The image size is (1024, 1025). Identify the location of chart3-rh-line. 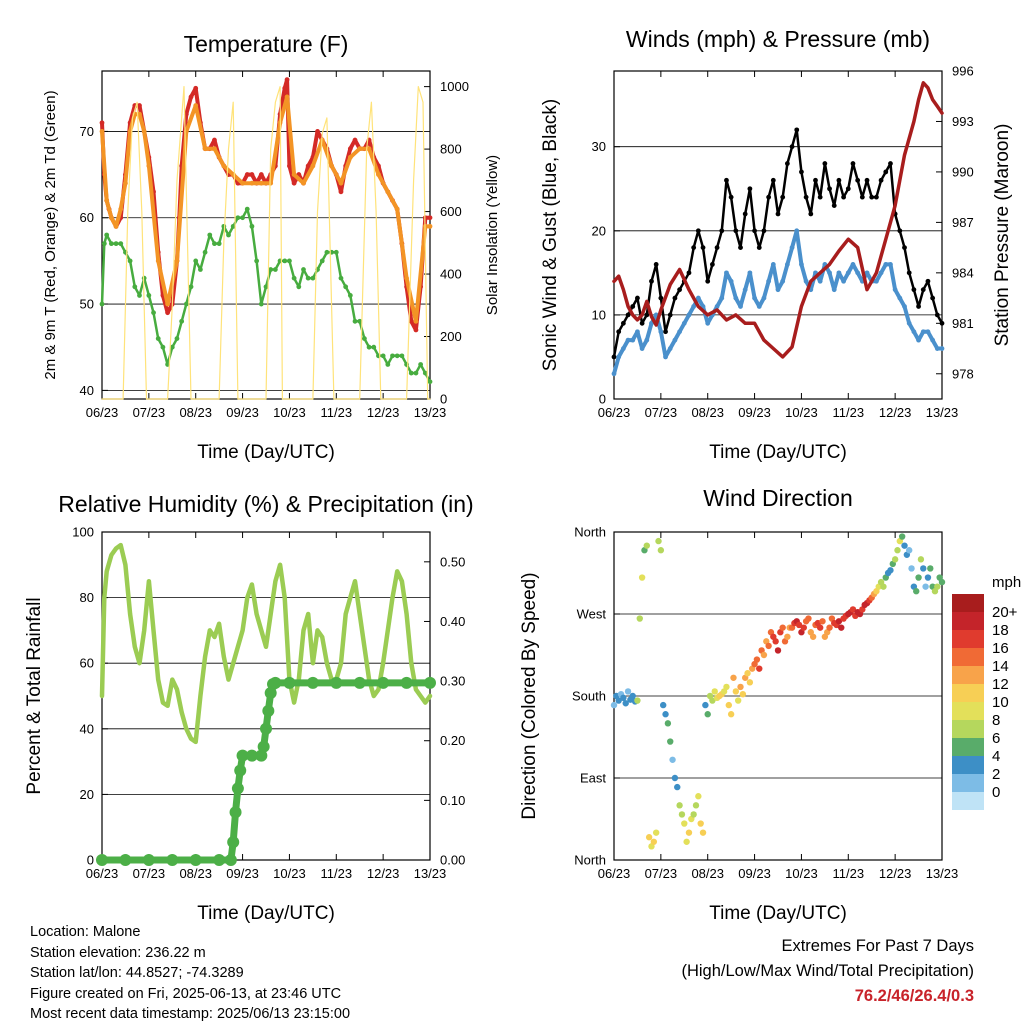
(266, 643).